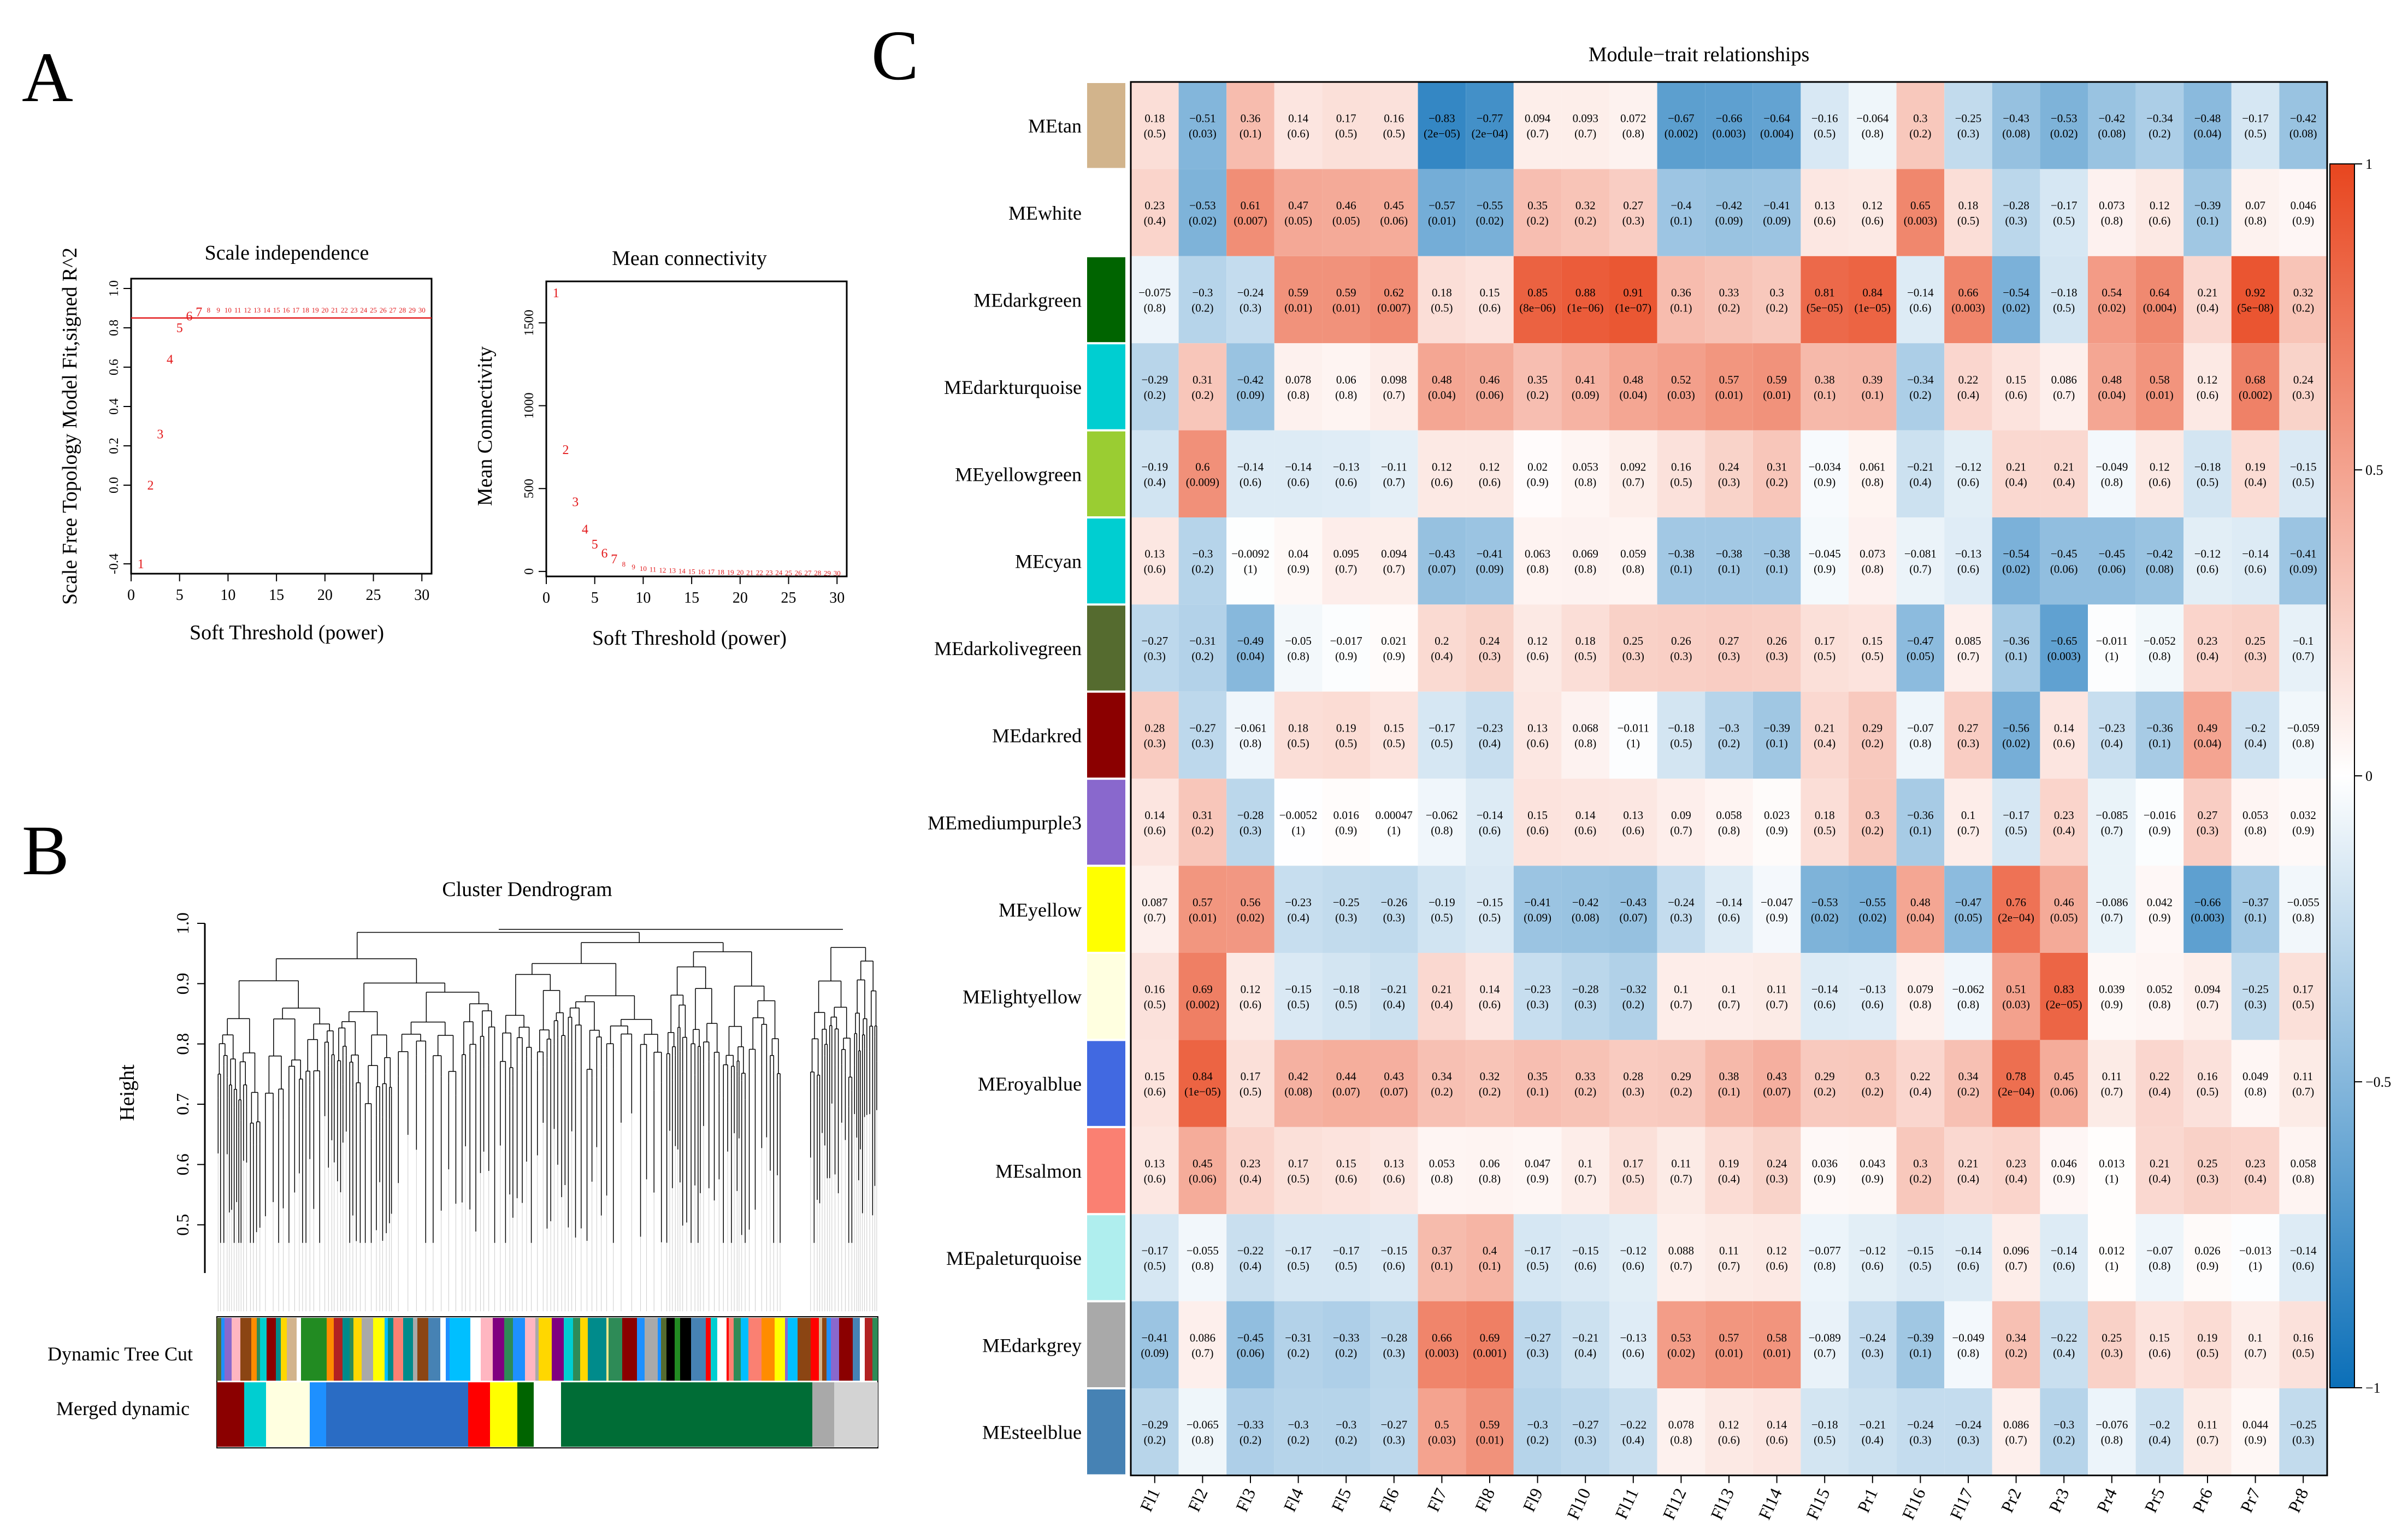  I want to click on cell-correlation: −0.3, so click(1537, 1424).